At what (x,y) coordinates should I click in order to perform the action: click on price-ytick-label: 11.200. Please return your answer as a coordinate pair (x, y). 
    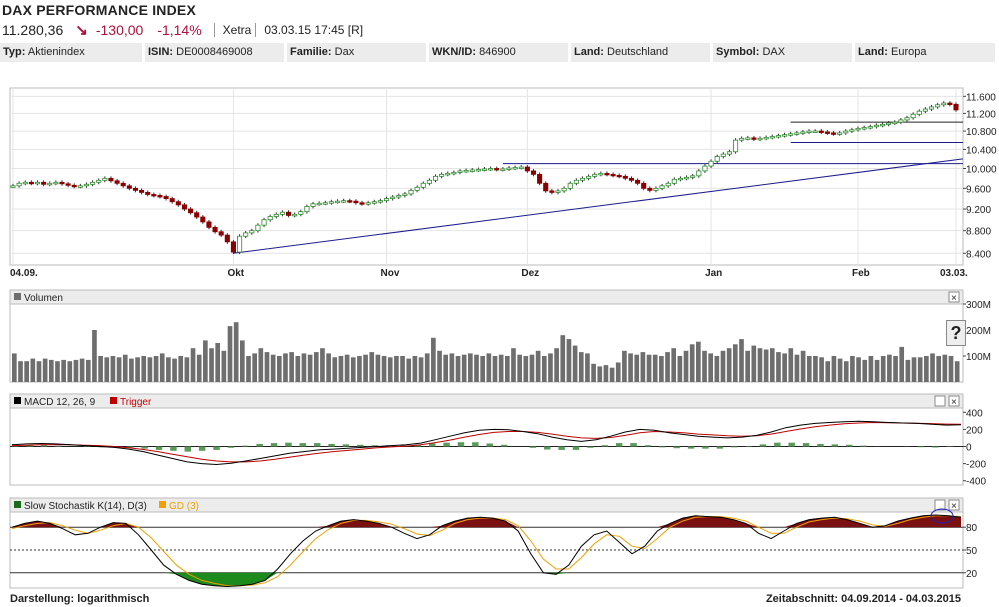
    Looking at the image, I should click on (981, 114).